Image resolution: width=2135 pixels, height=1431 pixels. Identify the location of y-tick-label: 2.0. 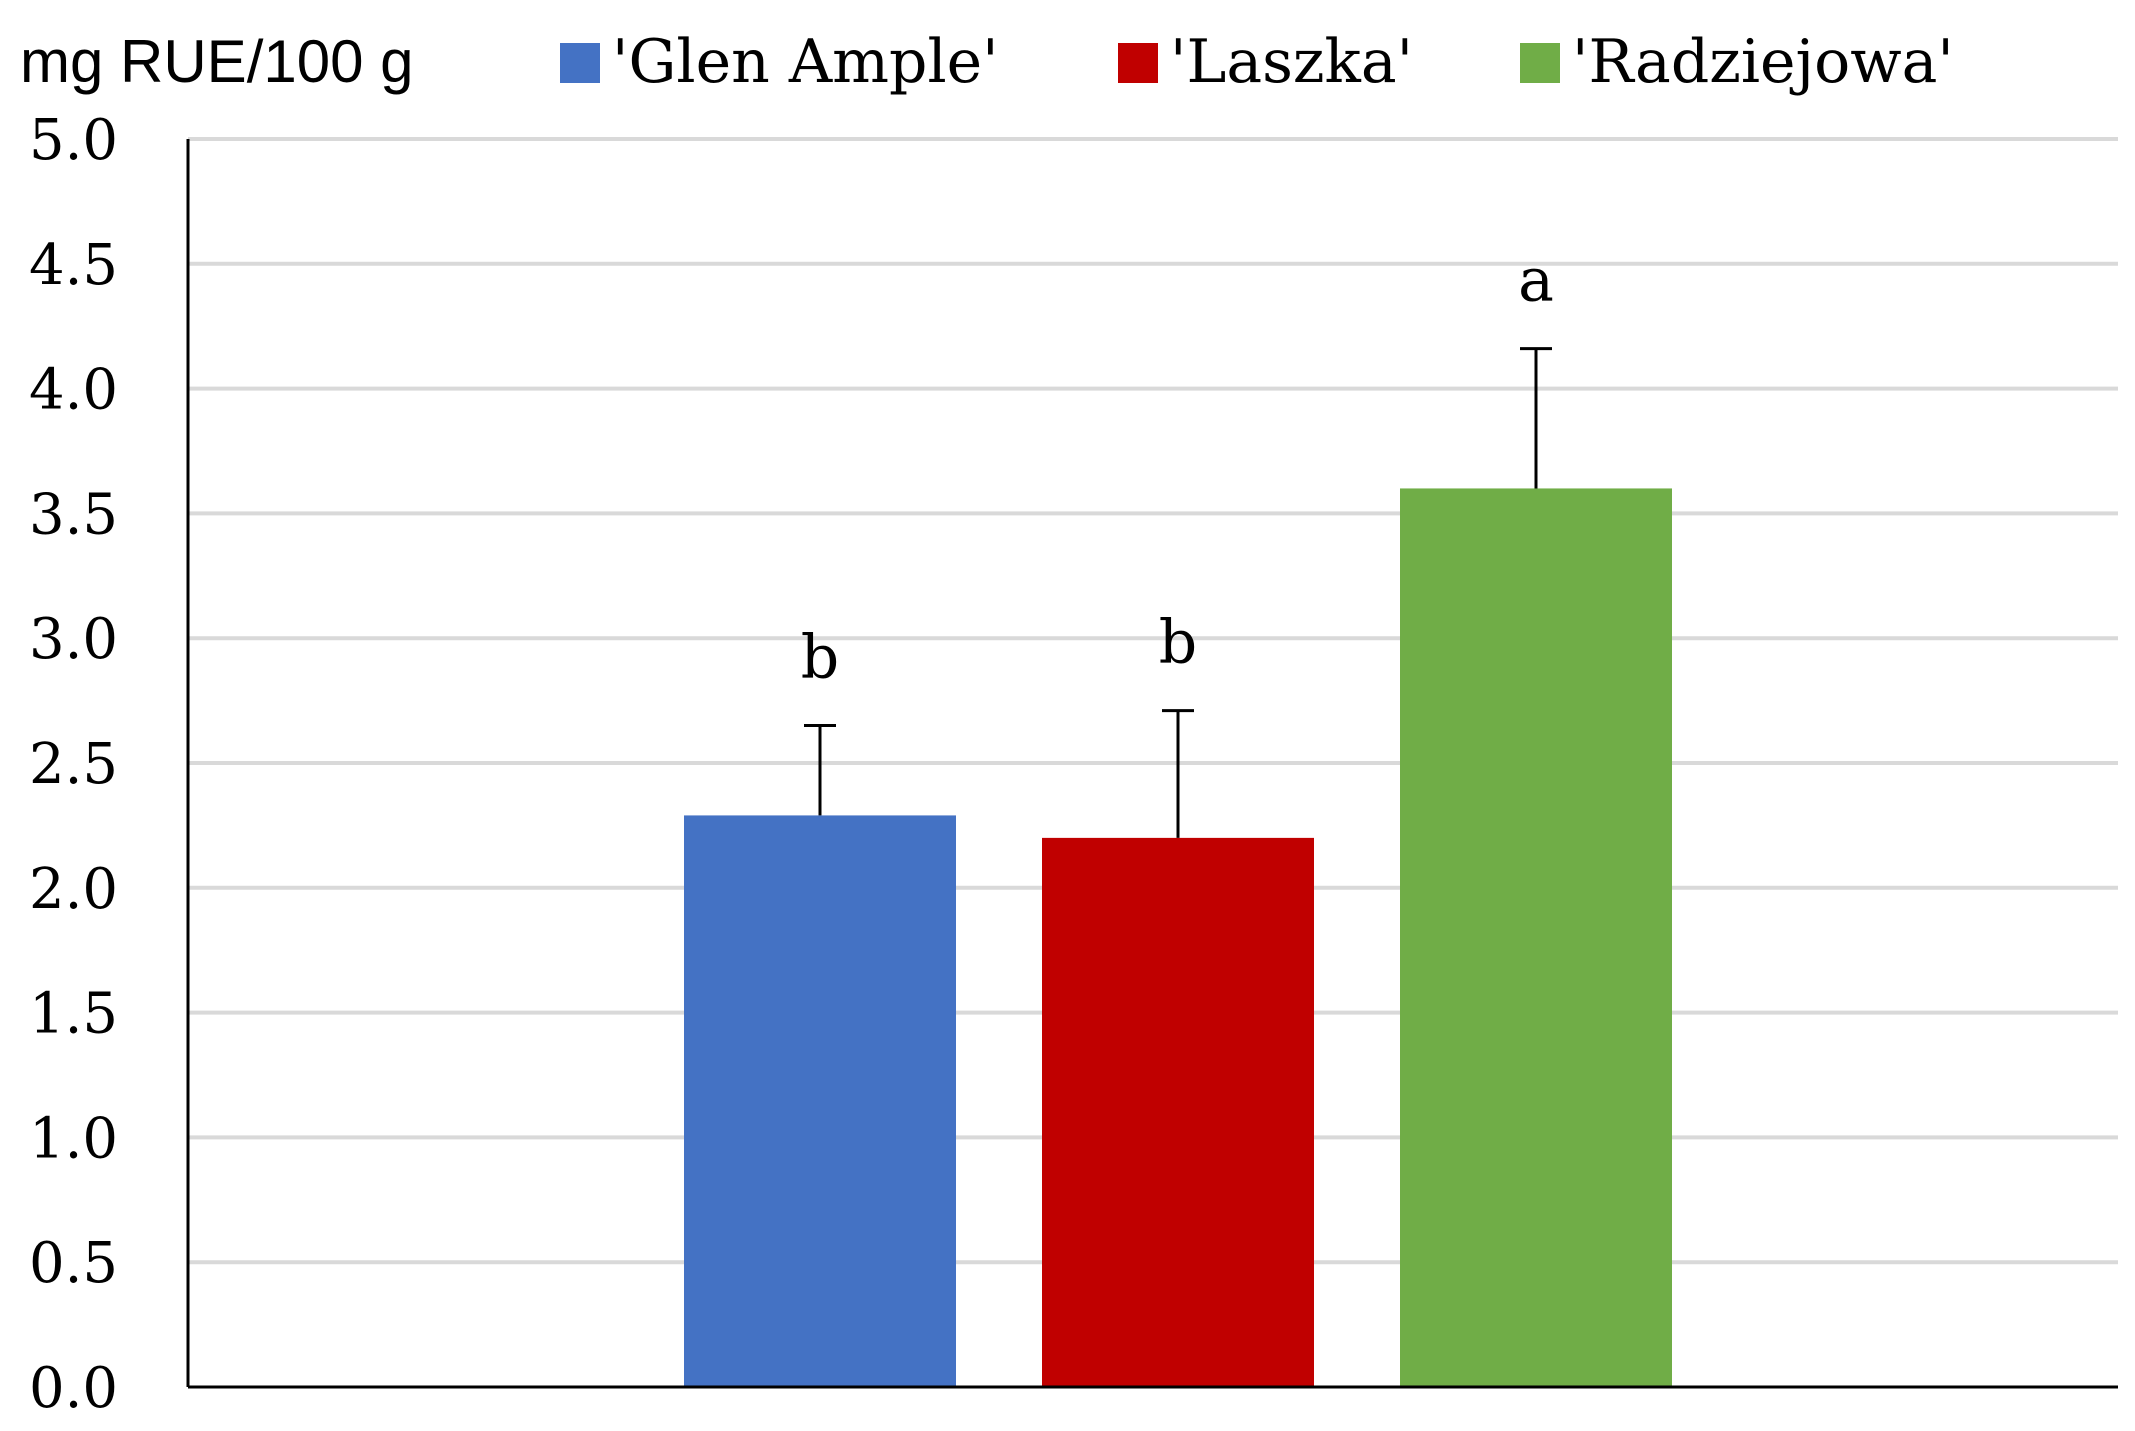
(73, 889).